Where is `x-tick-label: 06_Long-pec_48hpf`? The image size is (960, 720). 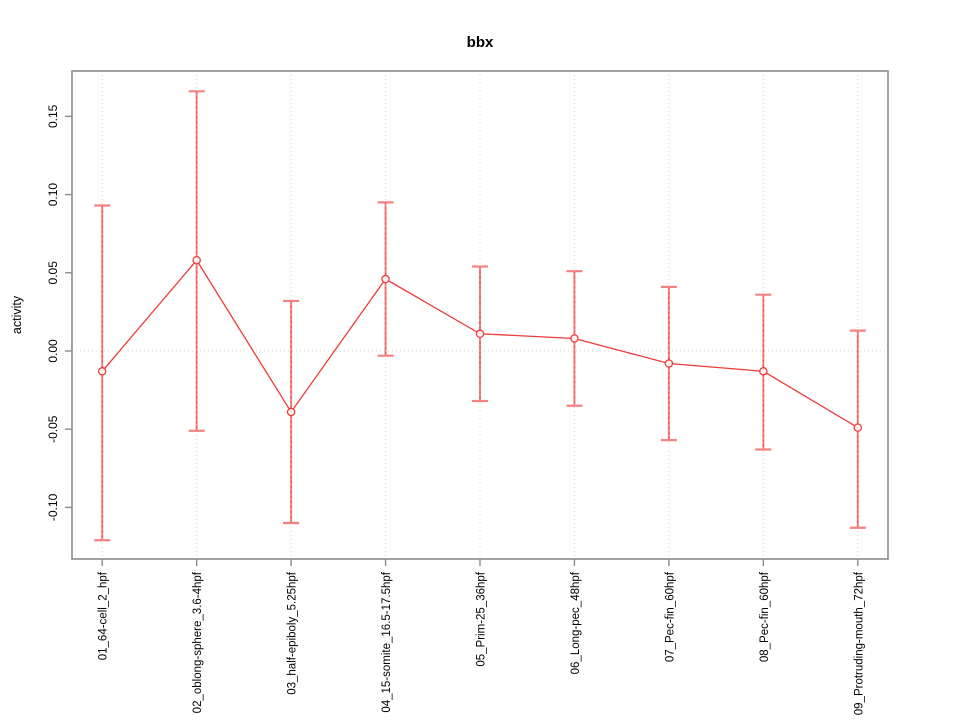 x-tick-label: 06_Long-pec_48hpf is located at coordinates (576, 622).